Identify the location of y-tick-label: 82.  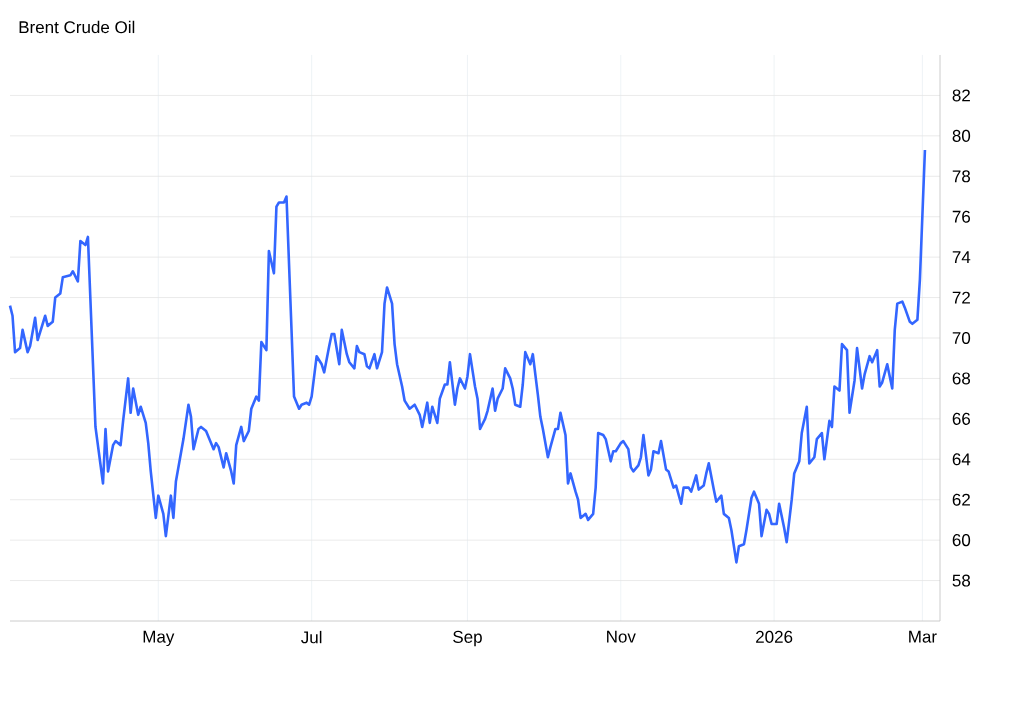
(961, 95).